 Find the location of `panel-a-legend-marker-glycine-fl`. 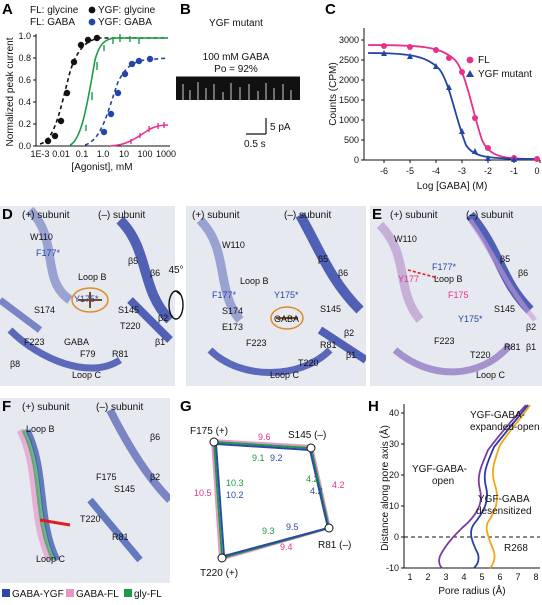

panel-a-legend-marker-glycine-fl is located at coordinates (92, 10).